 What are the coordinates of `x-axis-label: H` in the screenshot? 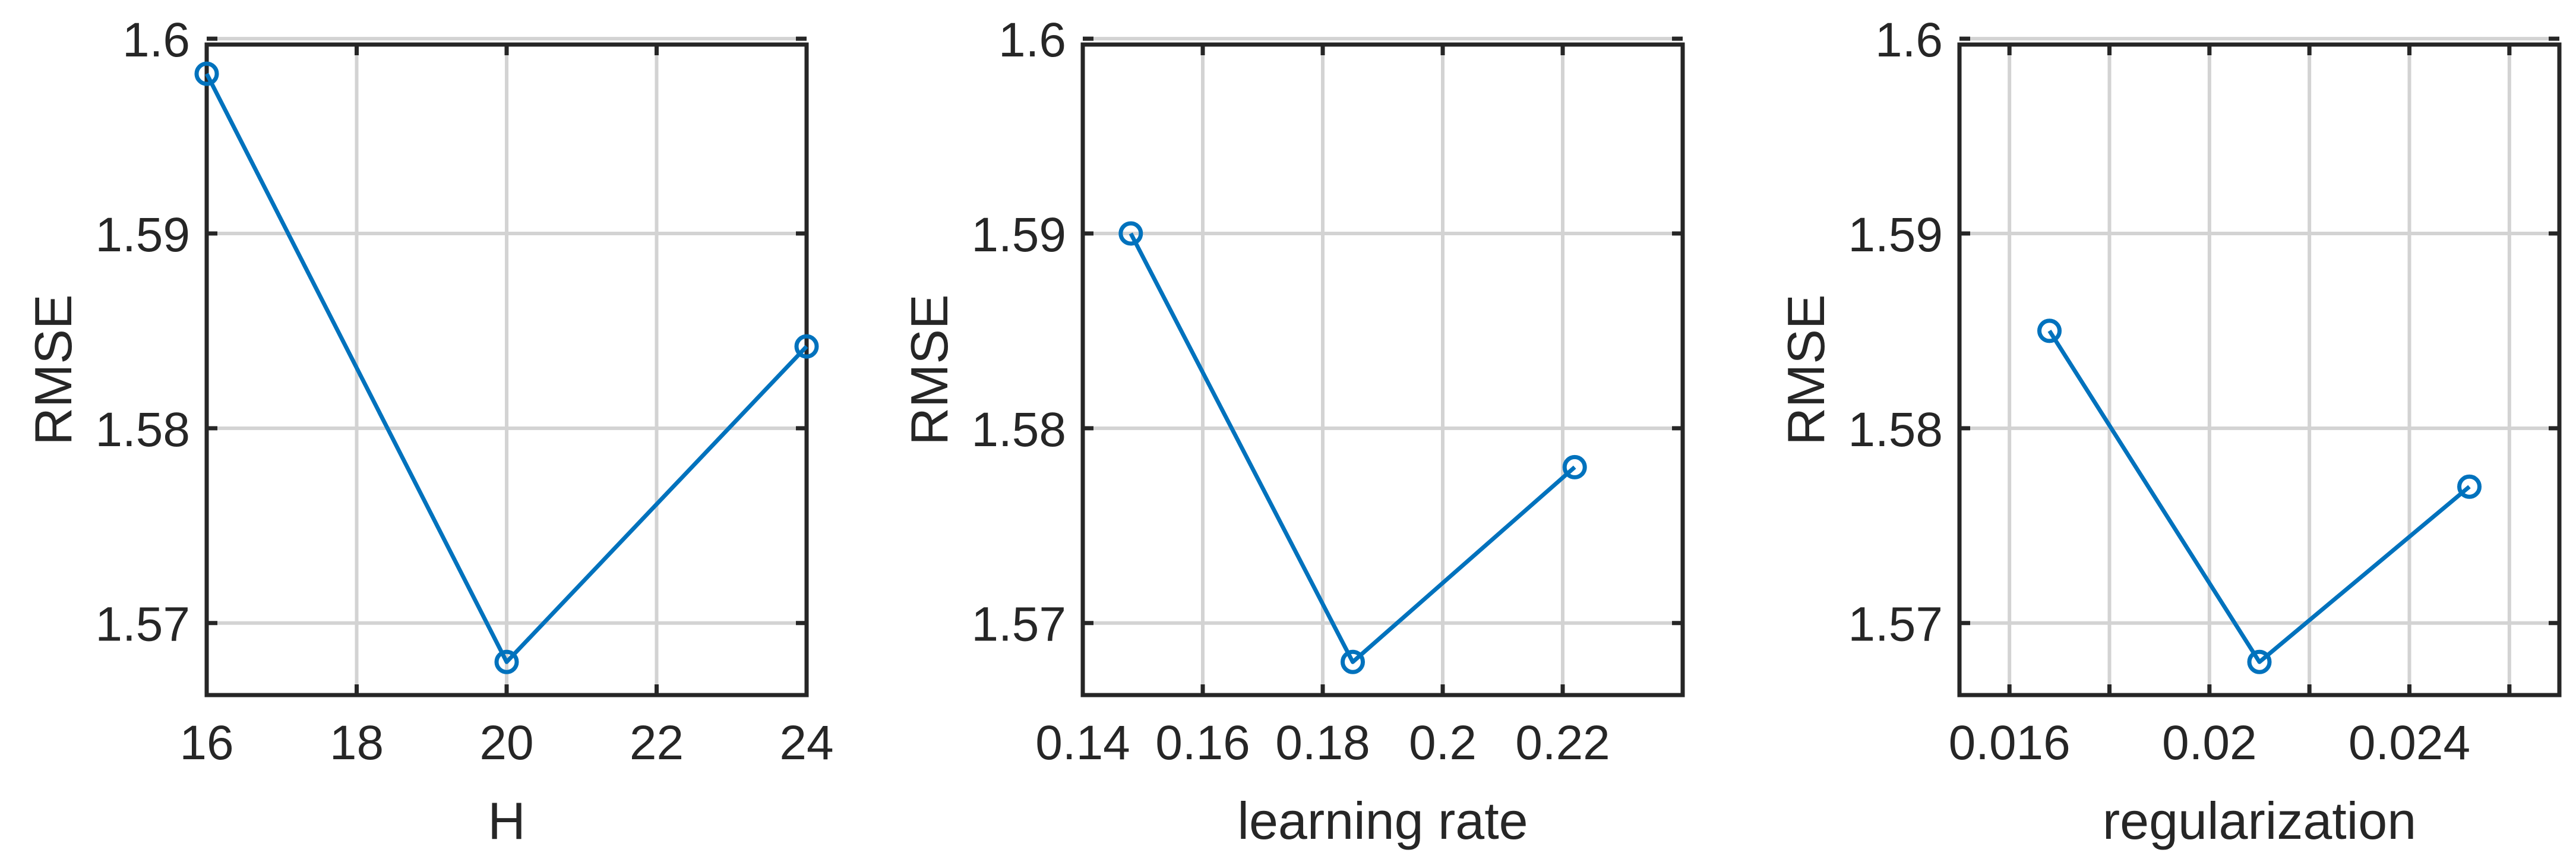 It's located at (507, 820).